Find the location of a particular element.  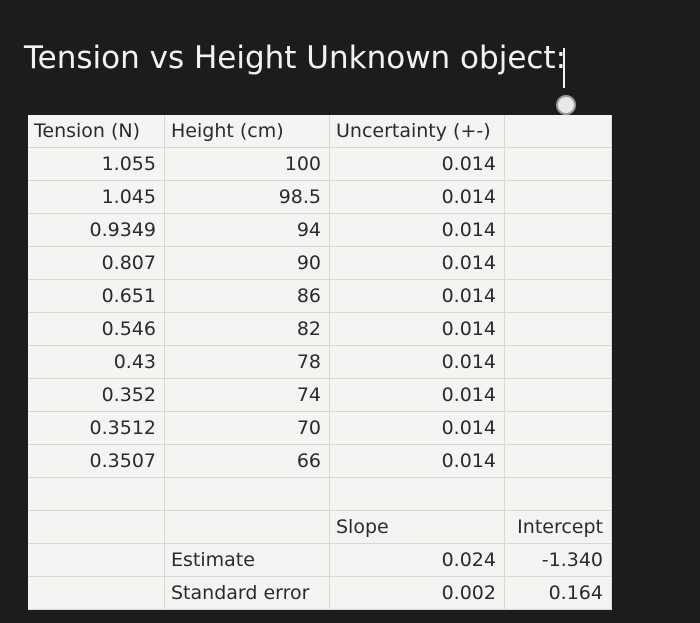

data-cell: 0.3507 is located at coordinates (96, 461).